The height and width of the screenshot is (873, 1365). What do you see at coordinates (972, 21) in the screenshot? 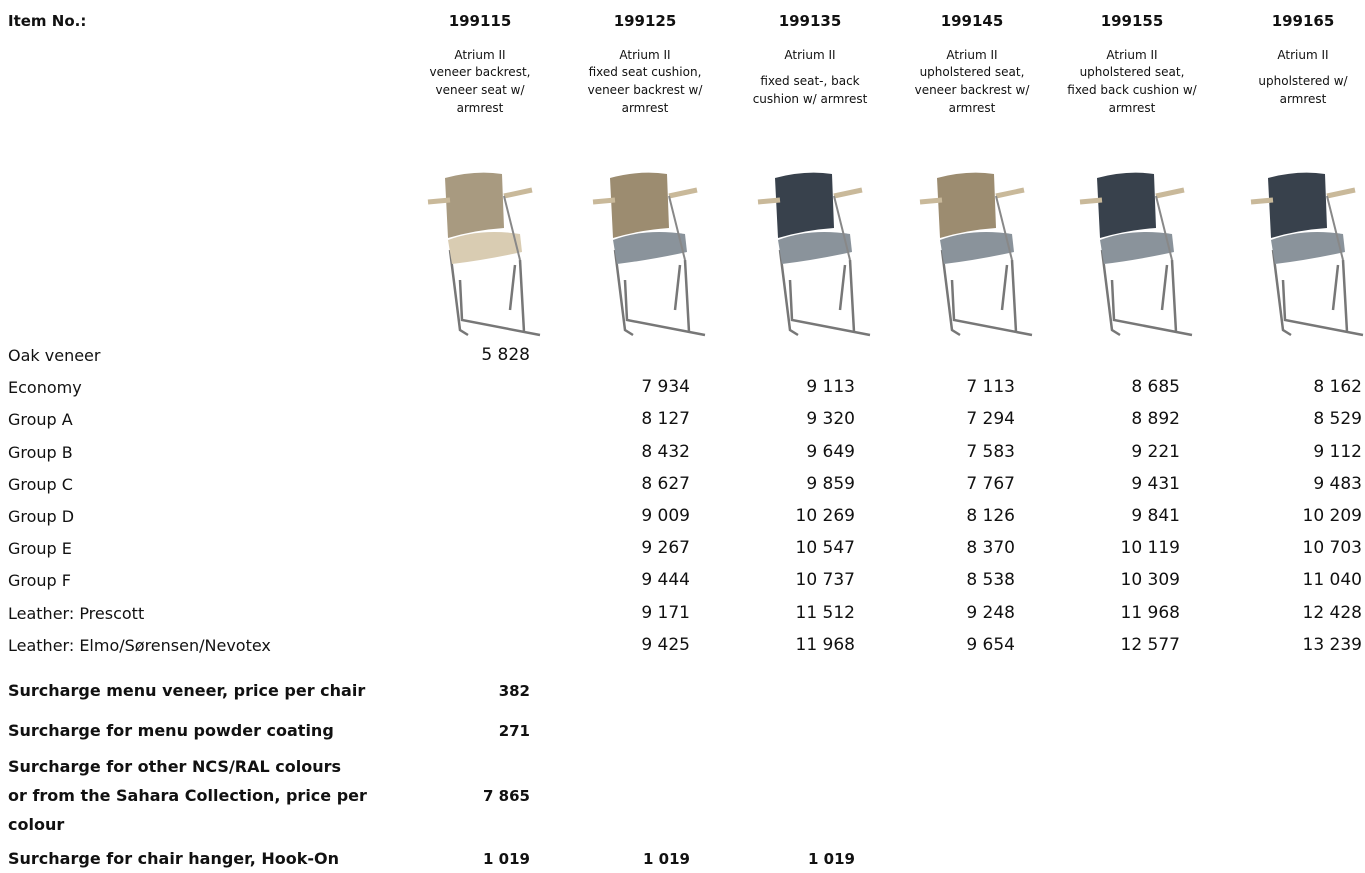
I see `item-number: 199145` at bounding box center [972, 21].